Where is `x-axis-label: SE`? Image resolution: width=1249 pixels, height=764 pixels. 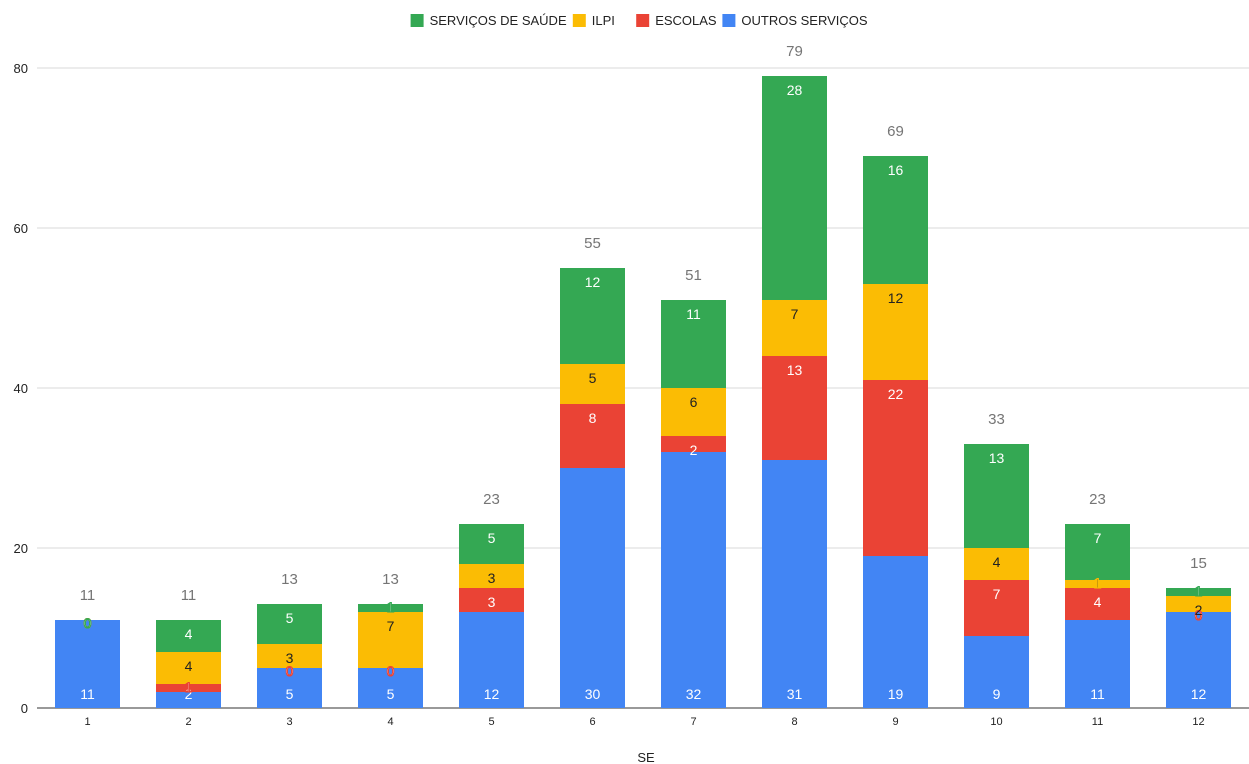
x-axis-label: SE is located at coordinates (646, 757).